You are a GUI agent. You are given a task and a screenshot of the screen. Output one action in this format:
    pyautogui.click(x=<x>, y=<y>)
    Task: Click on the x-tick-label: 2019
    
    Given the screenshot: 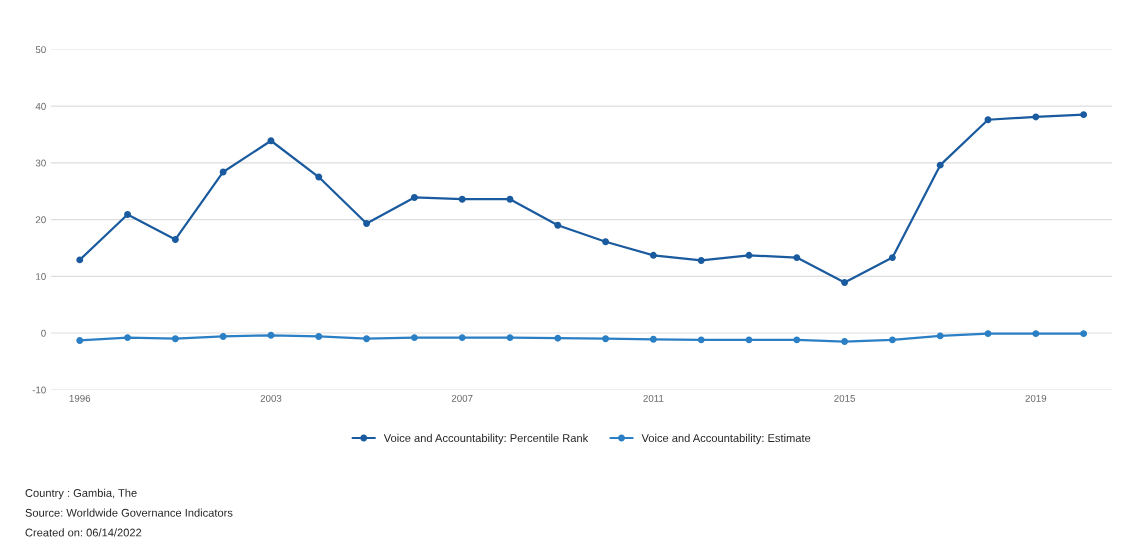 What is the action you would take?
    pyautogui.click(x=1036, y=398)
    